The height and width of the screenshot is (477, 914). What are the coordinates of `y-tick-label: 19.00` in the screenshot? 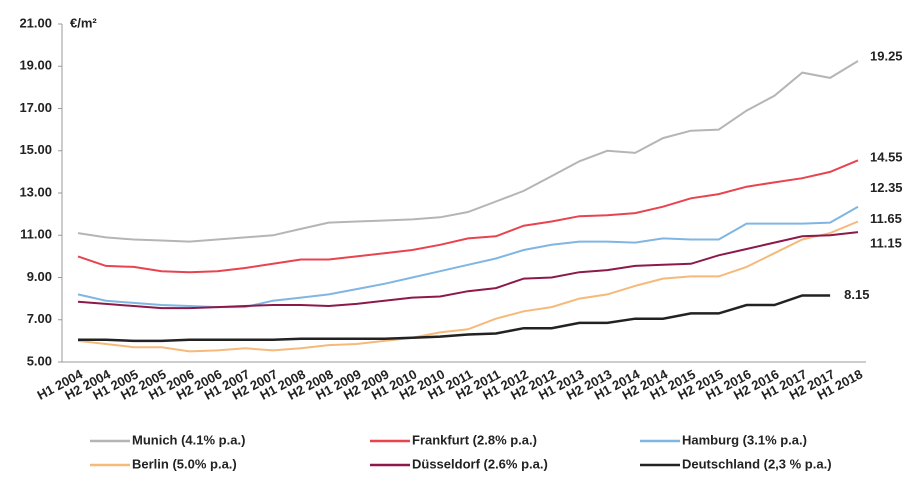 It's located at (35, 65).